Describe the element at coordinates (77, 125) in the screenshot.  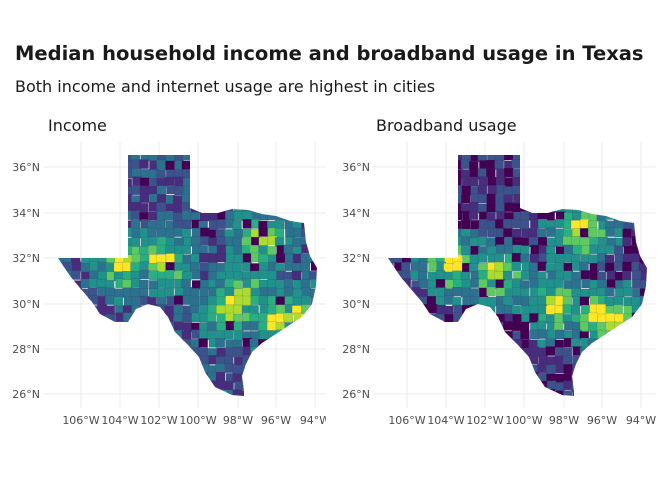
I see `panel-title-income: Income` at that location.